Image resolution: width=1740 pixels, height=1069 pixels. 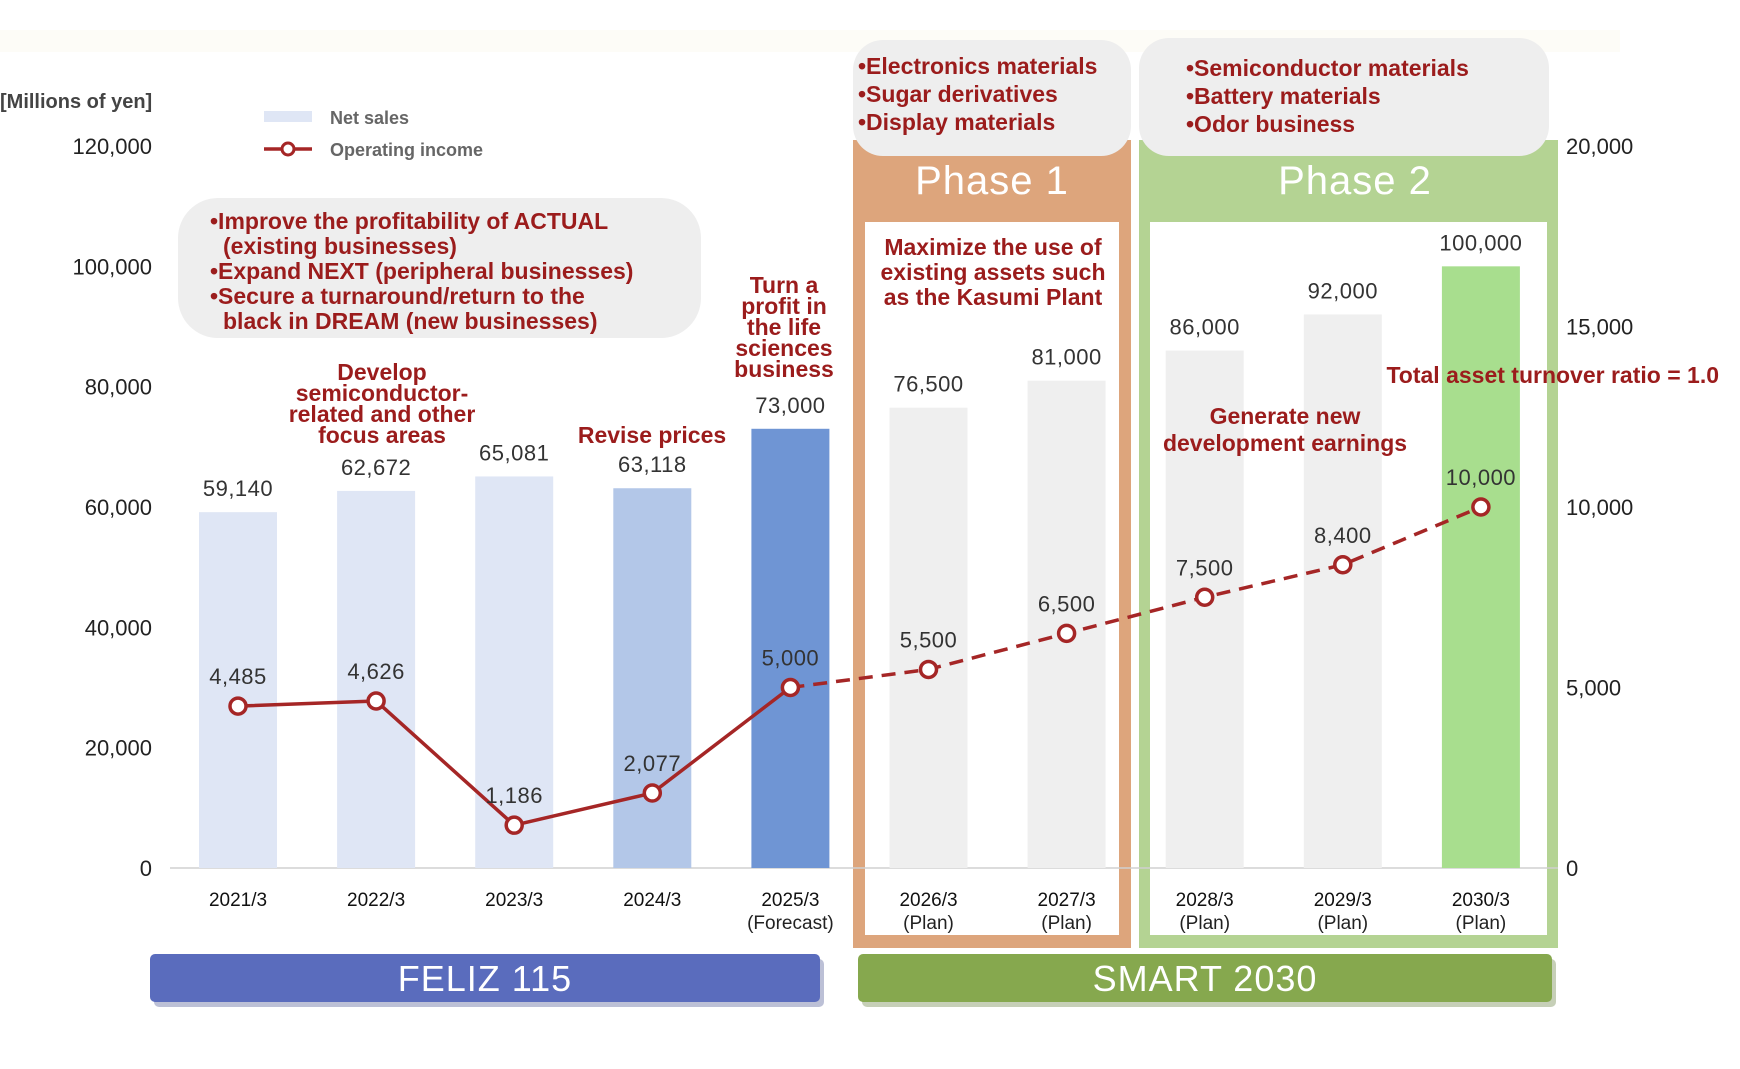 What do you see at coordinates (118, 748) in the screenshot?
I see `left-axis-tick: 20,000` at bounding box center [118, 748].